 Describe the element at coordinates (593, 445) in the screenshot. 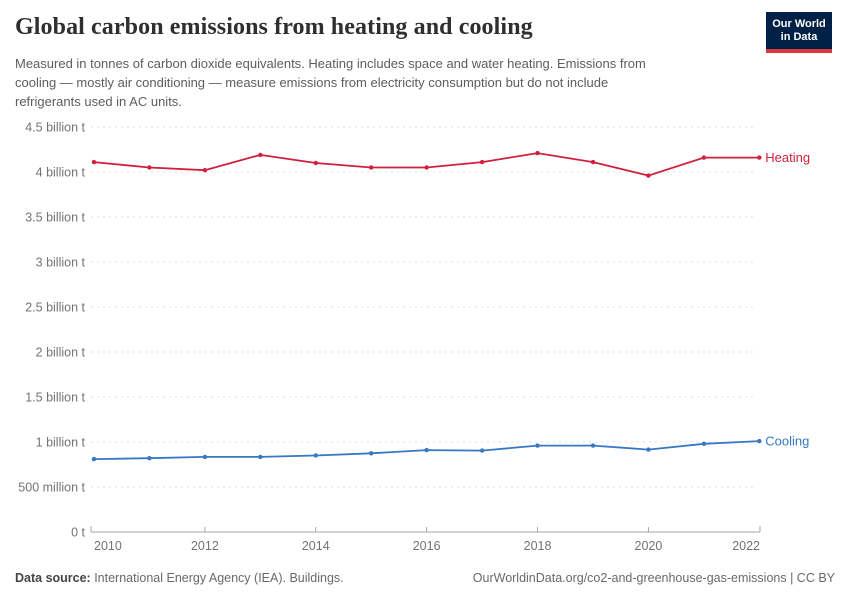

I see `data-point-cooling-2019` at that location.